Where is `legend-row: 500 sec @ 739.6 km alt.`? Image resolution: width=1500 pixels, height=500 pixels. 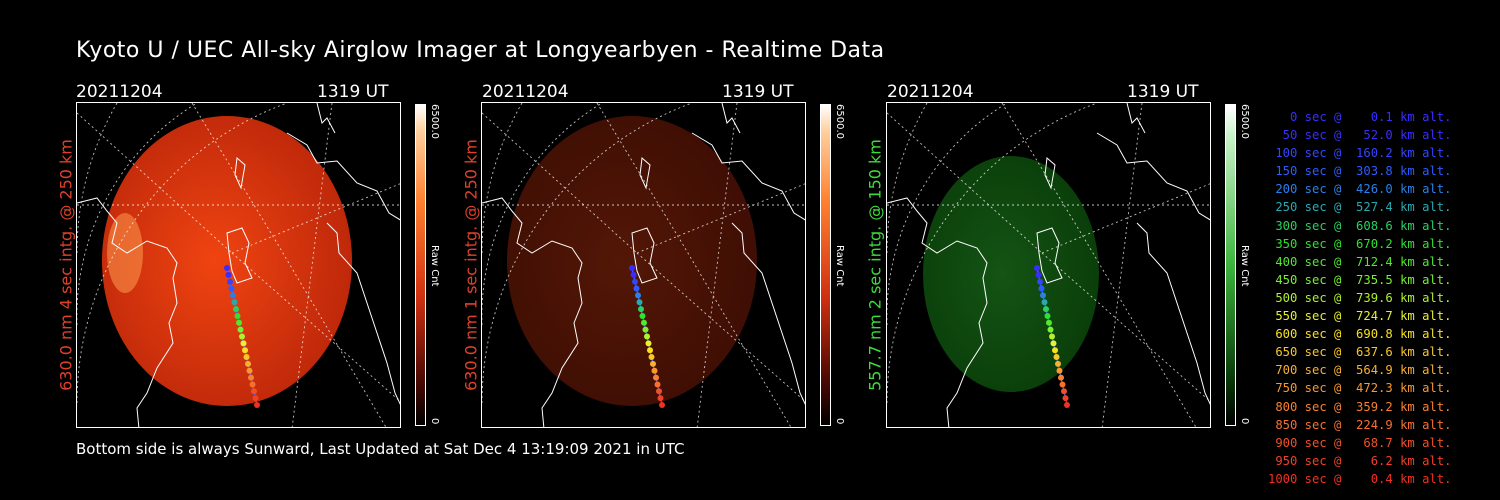
legend-row: 500 sec @ 739.6 km alt. is located at coordinates (1360, 297).